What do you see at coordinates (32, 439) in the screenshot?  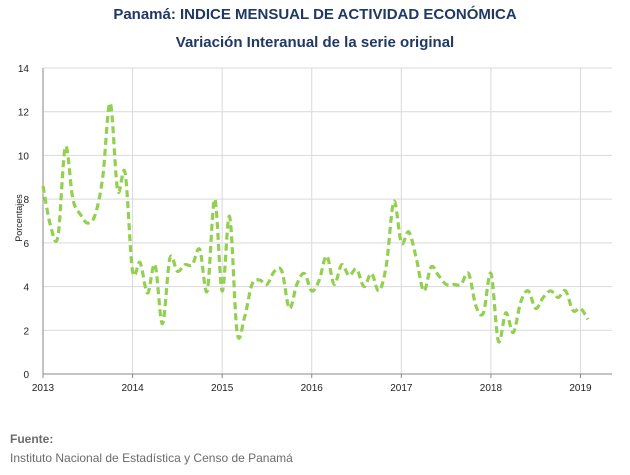 I see `source-label: Fuente:` at bounding box center [32, 439].